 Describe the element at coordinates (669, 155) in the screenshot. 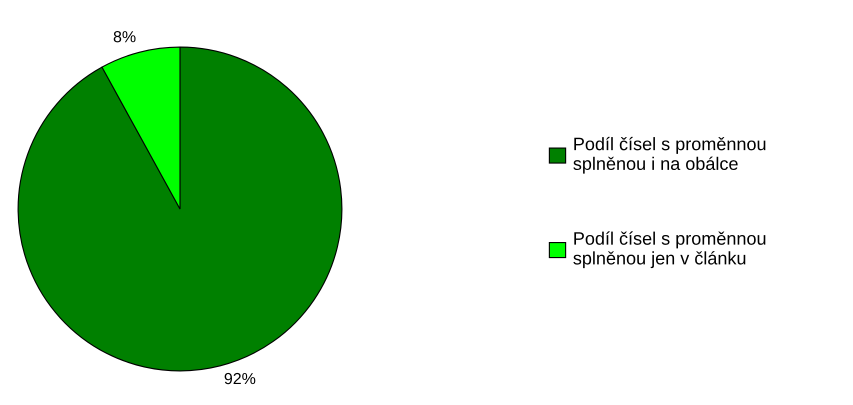

I see `legend-label: Podíl čísel s proměnnou splněnou i na obálce` at that location.